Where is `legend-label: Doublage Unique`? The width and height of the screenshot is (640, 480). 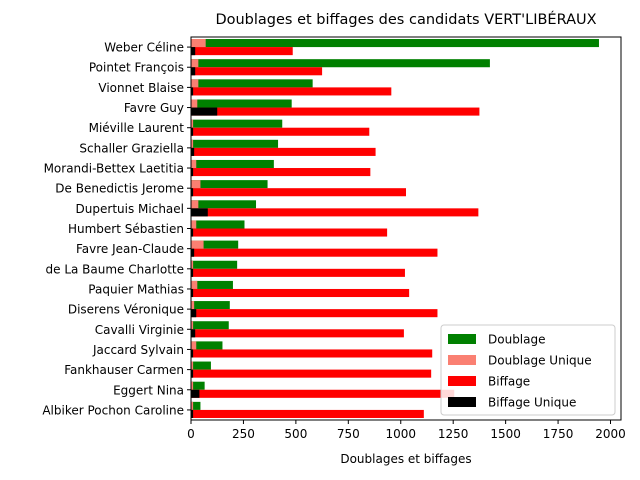 legend-label: Doublage Unique is located at coordinates (540, 361).